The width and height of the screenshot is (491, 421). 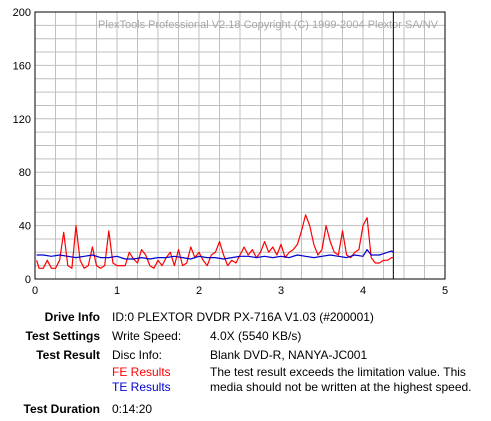 What do you see at coordinates (25, 173) in the screenshot?
I see `y-tick-label: 80` at bounding box center [25, 173].